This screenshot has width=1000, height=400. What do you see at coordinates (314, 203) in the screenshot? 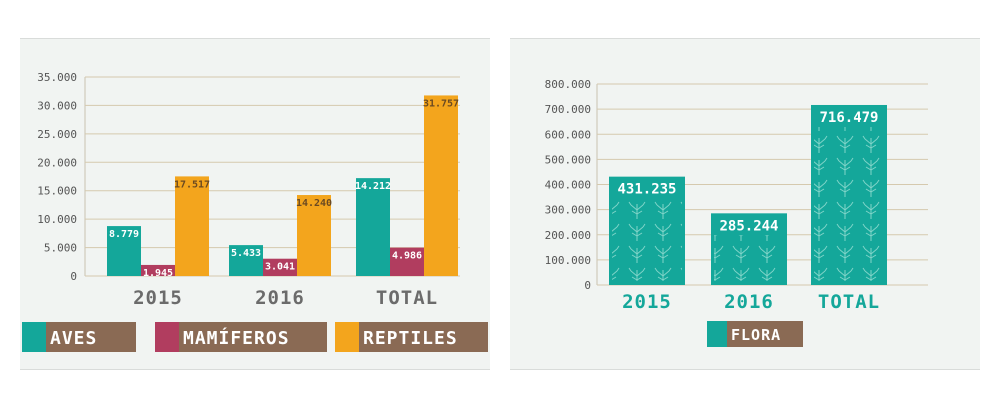
I see `data-label: 14.240` at bounding box center [314, 203].